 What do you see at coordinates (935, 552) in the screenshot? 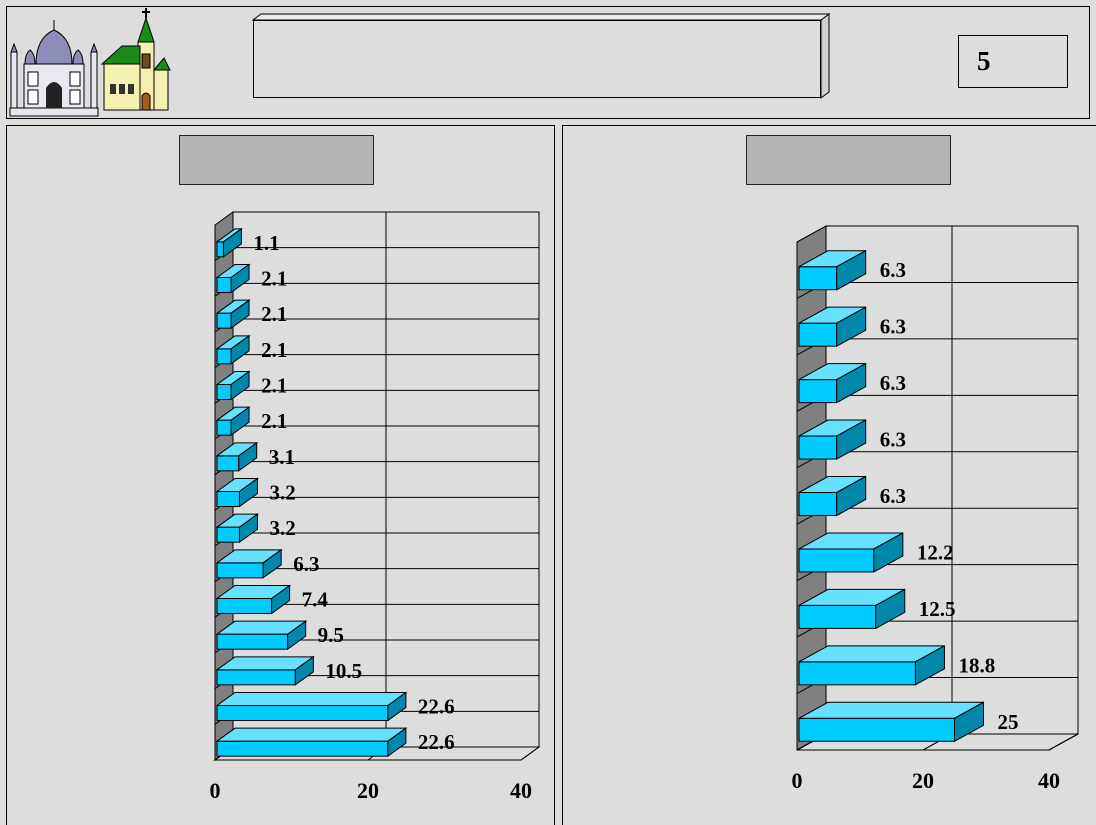
I see `right-chart-data-label: 12.2` at bounding box center [935, 552].